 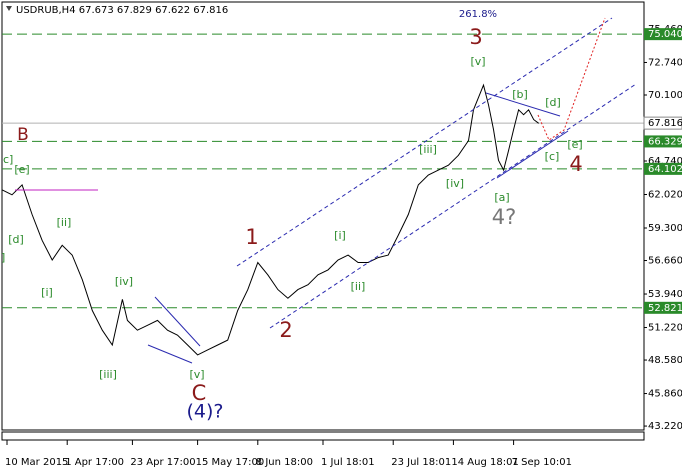 I want to click on menu-icon, so click(x=9, y=8).